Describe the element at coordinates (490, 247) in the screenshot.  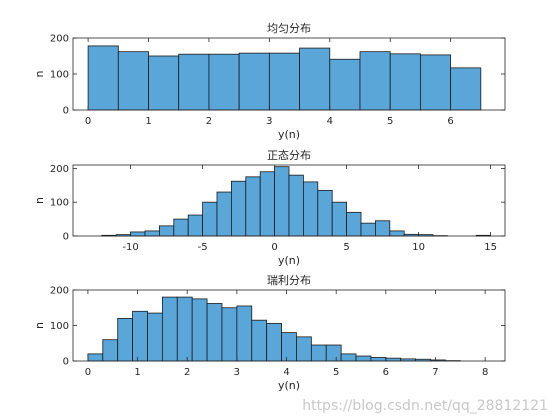
I see `x-tick-label: 15` at that location.